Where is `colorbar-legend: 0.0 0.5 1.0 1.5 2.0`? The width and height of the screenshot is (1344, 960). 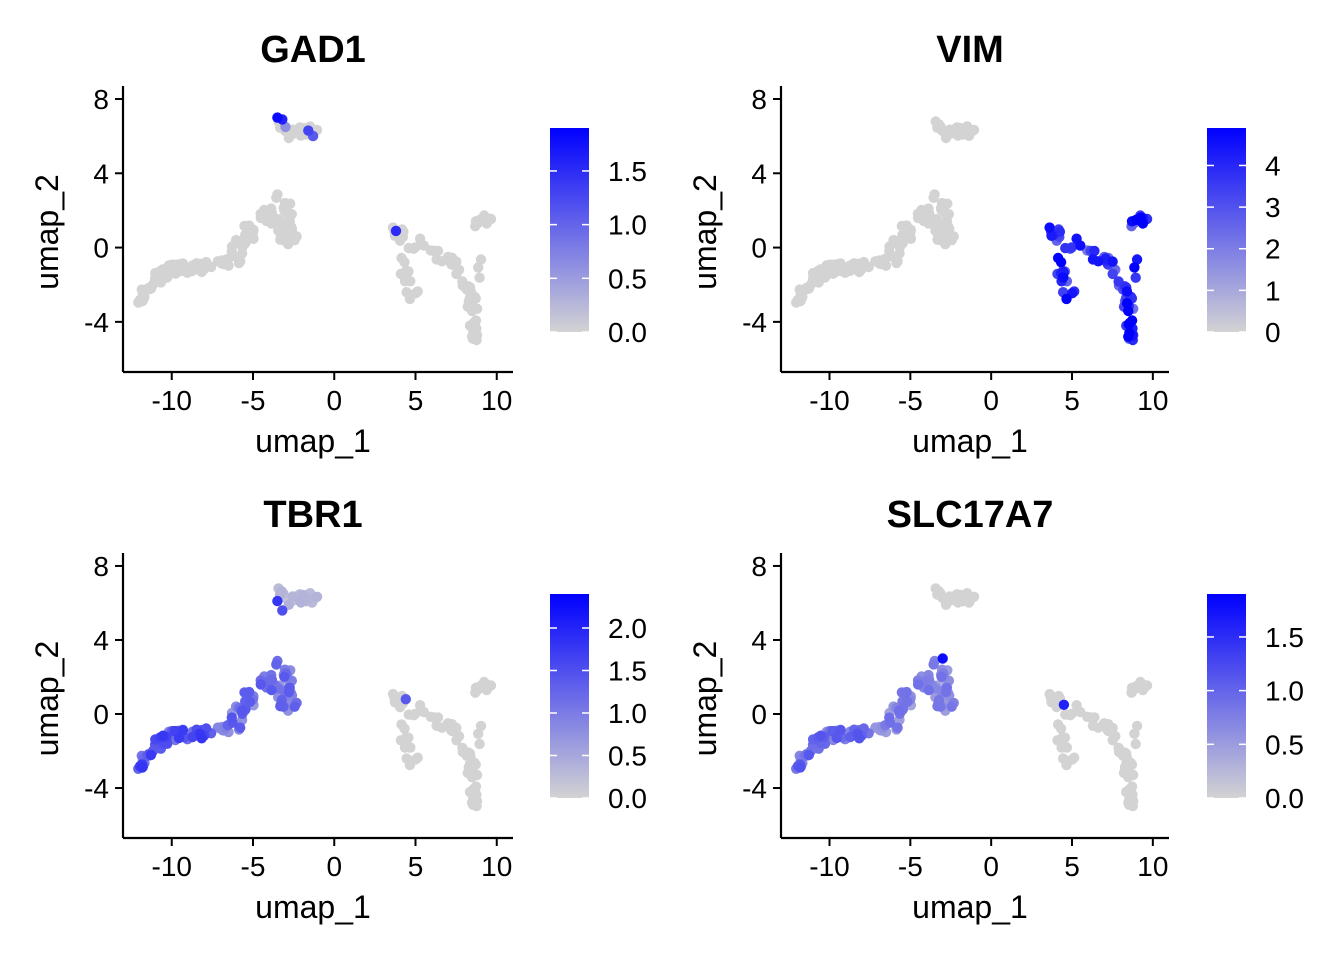
colorbar-legend: 0.0 0.5 1.0 1.5 2.0 is located at coordinates (598, 704).